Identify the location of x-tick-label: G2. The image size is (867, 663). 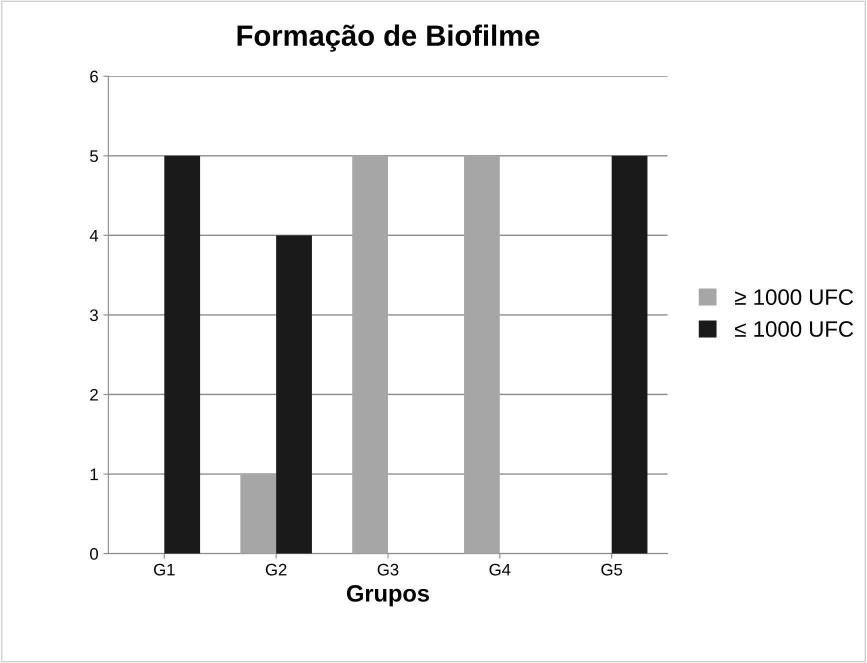
(276, 570).